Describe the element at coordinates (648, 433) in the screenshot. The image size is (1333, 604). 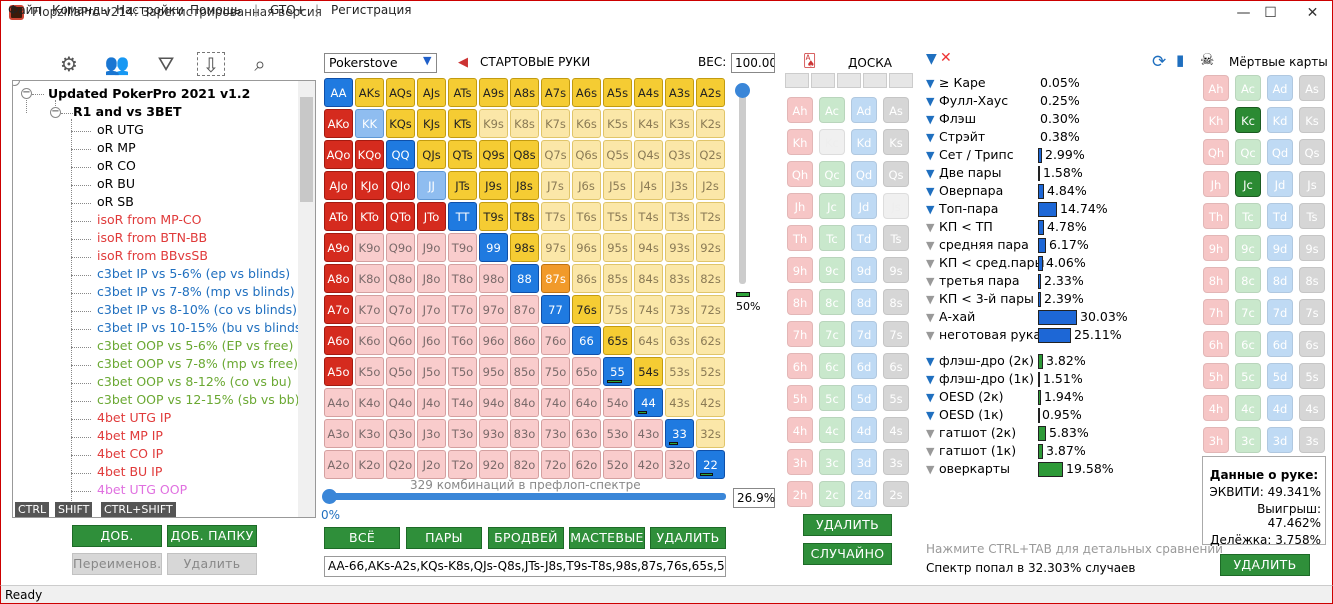
I see `hand-cell-43o: 43o` at that location.